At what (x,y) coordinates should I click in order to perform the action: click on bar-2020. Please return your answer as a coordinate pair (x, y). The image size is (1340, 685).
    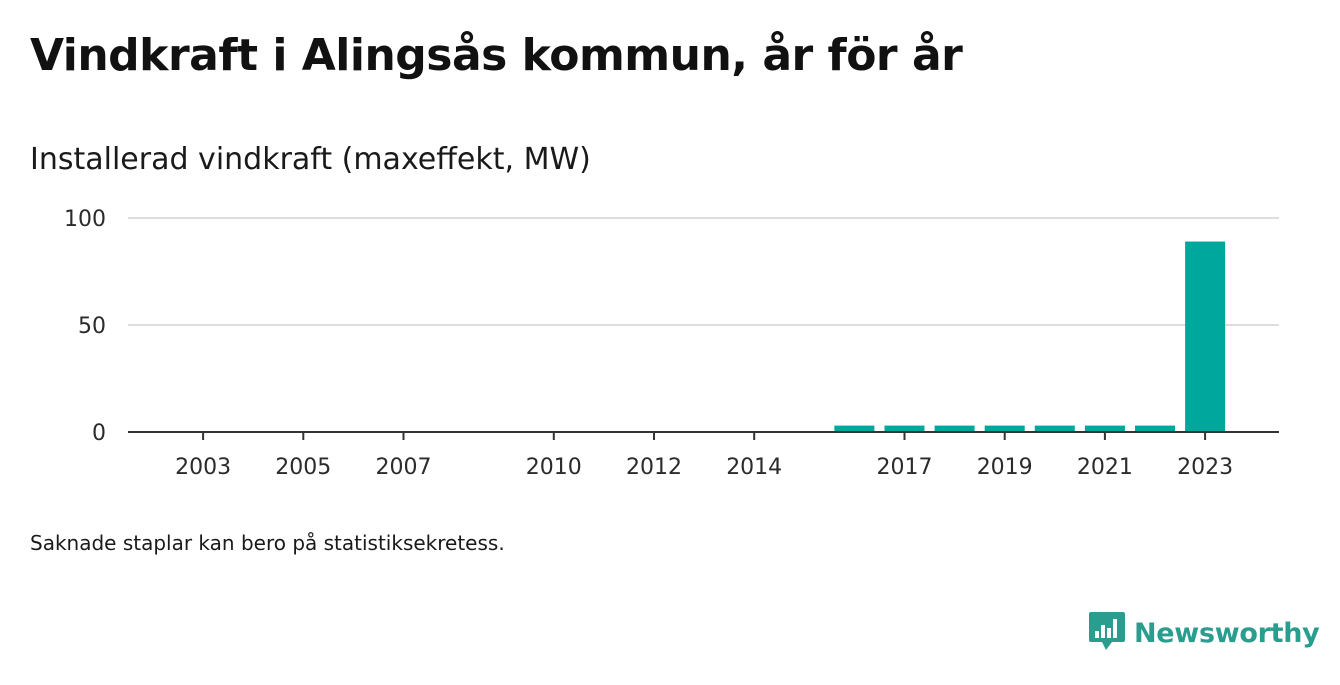
    Looking at the image, I should click on (1054, 428).